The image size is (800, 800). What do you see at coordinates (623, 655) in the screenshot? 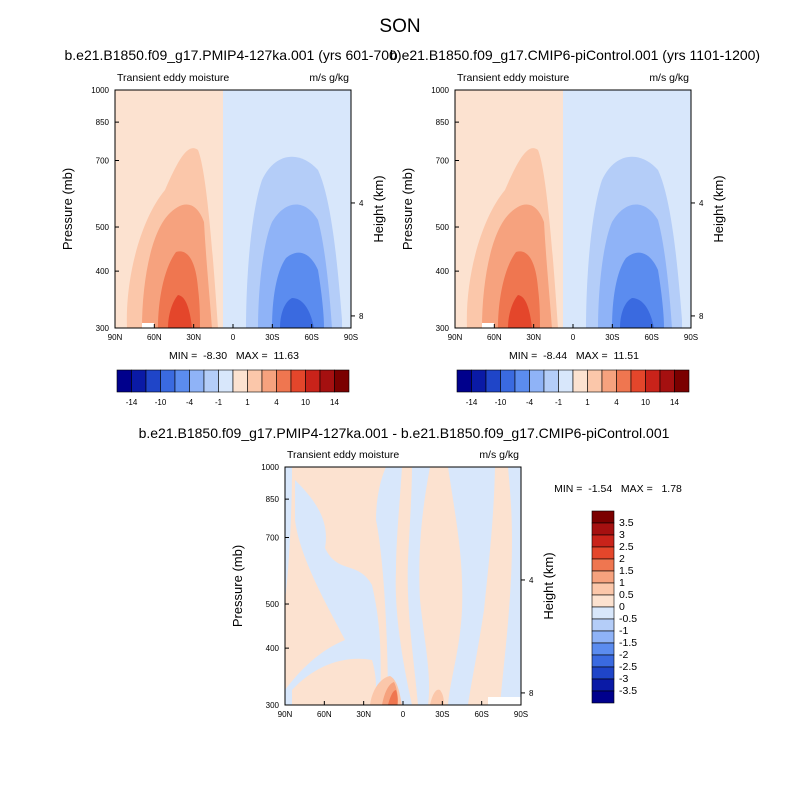
I see `colorbar-label: -2` at bounding box center [623, 655].